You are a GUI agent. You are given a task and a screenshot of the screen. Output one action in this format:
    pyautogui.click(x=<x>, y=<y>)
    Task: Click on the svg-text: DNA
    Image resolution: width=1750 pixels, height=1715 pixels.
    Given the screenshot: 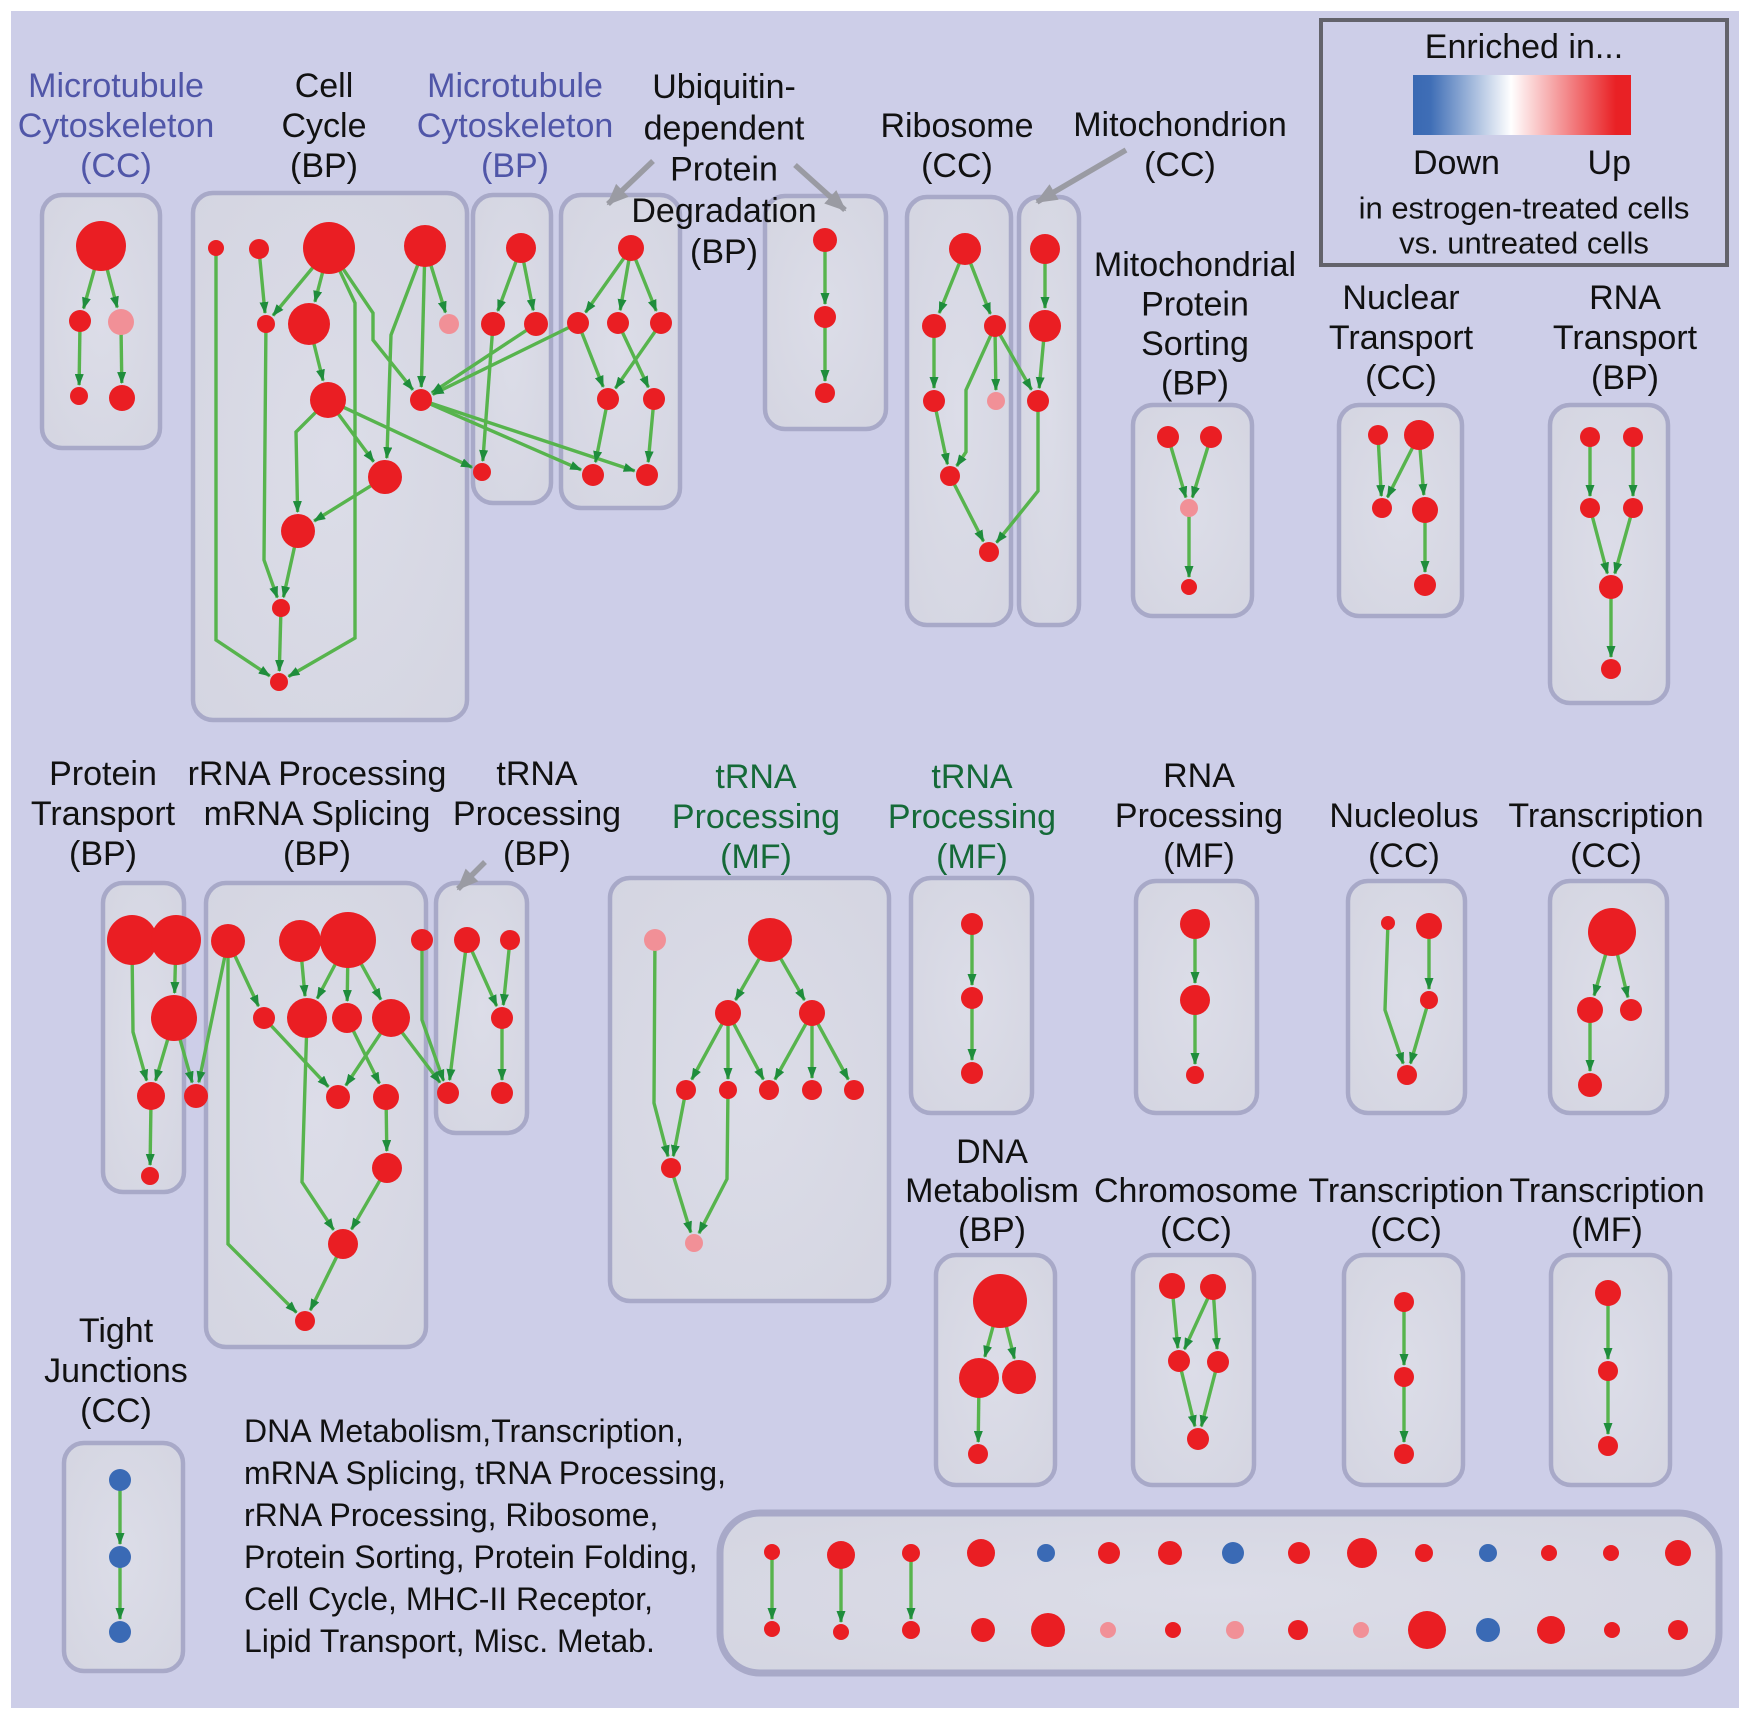 What is the action you would take?
    pyautogui.click(x=992, y=1152)
    